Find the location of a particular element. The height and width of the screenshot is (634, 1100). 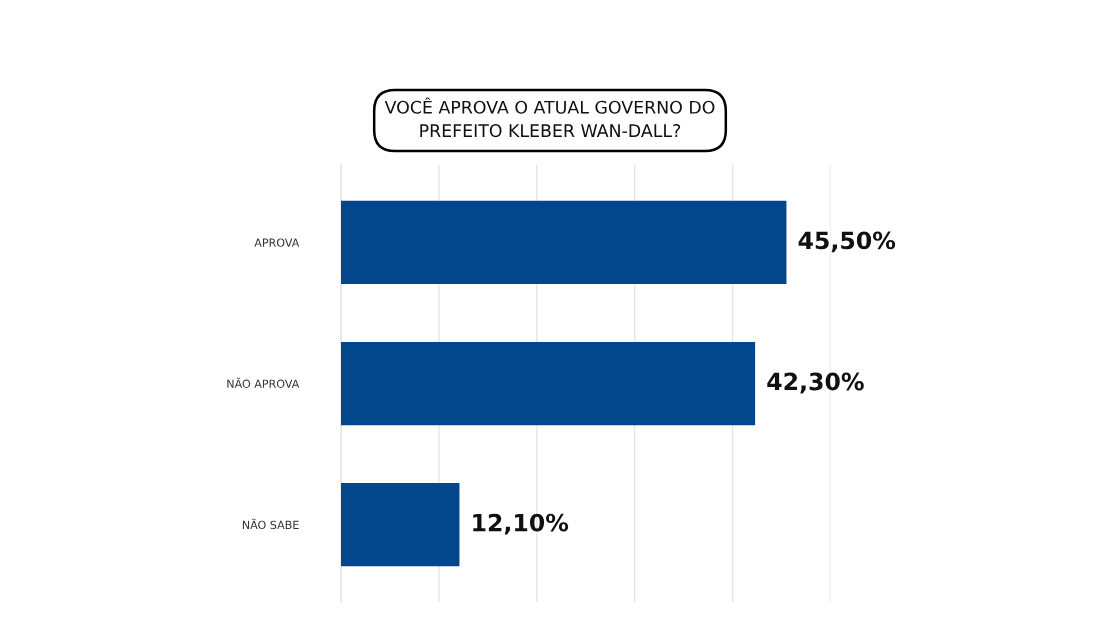

chart-title: VOCÊ APROVA O ATUAL GOVERNO DO PREFEITO KLEBER WAN-DALL? is located at coordinates (549, 117).